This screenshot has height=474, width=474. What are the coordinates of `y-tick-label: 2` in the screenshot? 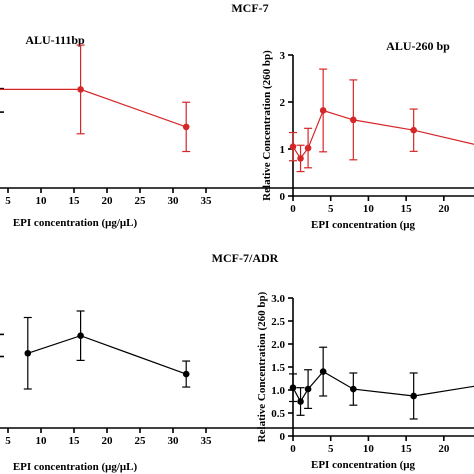 It's located at (283, 103).